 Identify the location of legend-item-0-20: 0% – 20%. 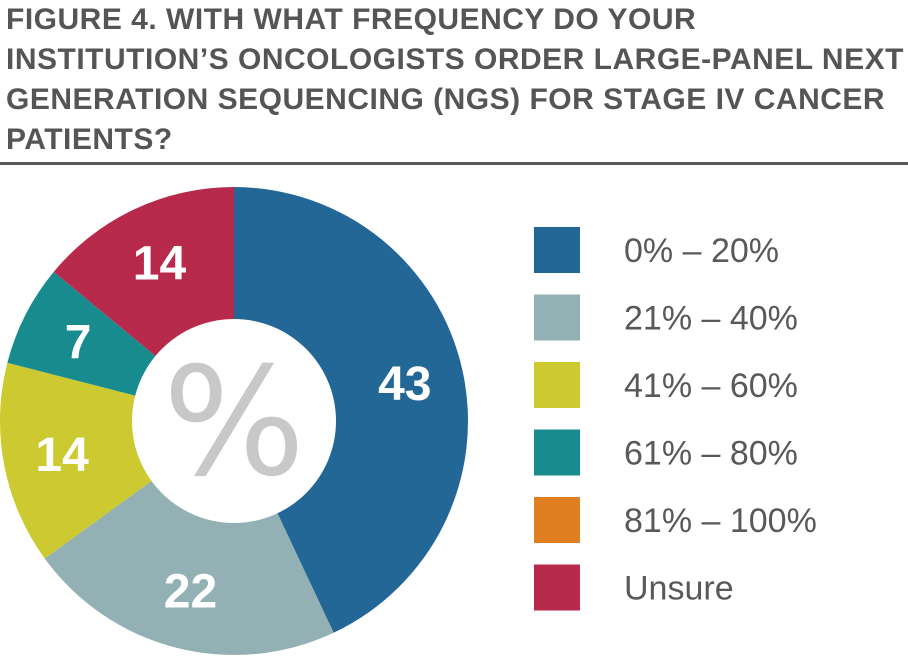
(656, 250).